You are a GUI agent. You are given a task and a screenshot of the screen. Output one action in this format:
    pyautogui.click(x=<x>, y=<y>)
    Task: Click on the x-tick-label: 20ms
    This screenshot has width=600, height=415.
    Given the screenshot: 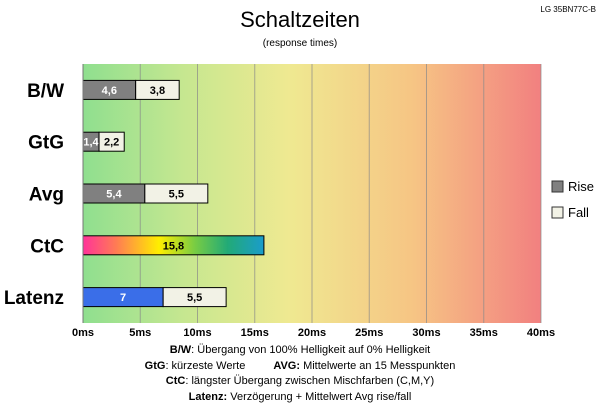 What is the action you would take?
    pyautogui.click(x=312, y=333)
    